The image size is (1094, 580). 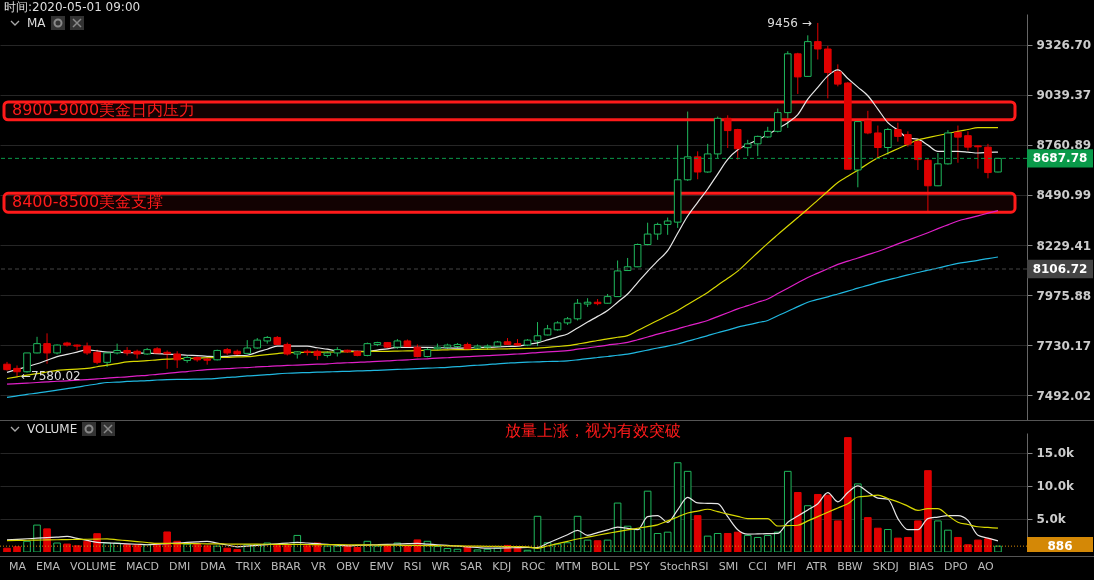 What do you see at coordinates (817, 566) in the screenshot?
I see `text: ATR` at bounding box center [817, 566].